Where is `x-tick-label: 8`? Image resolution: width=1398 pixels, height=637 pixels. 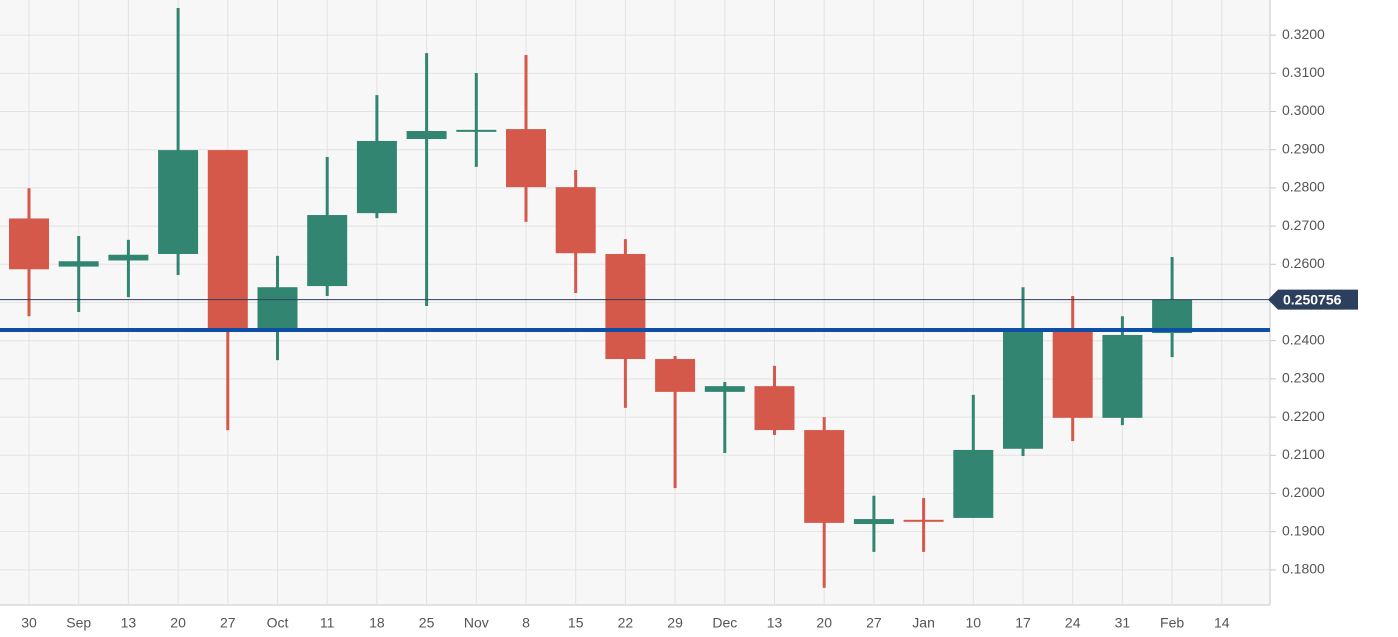 x-tick-label: 8 is located at coordinates (526, 623).